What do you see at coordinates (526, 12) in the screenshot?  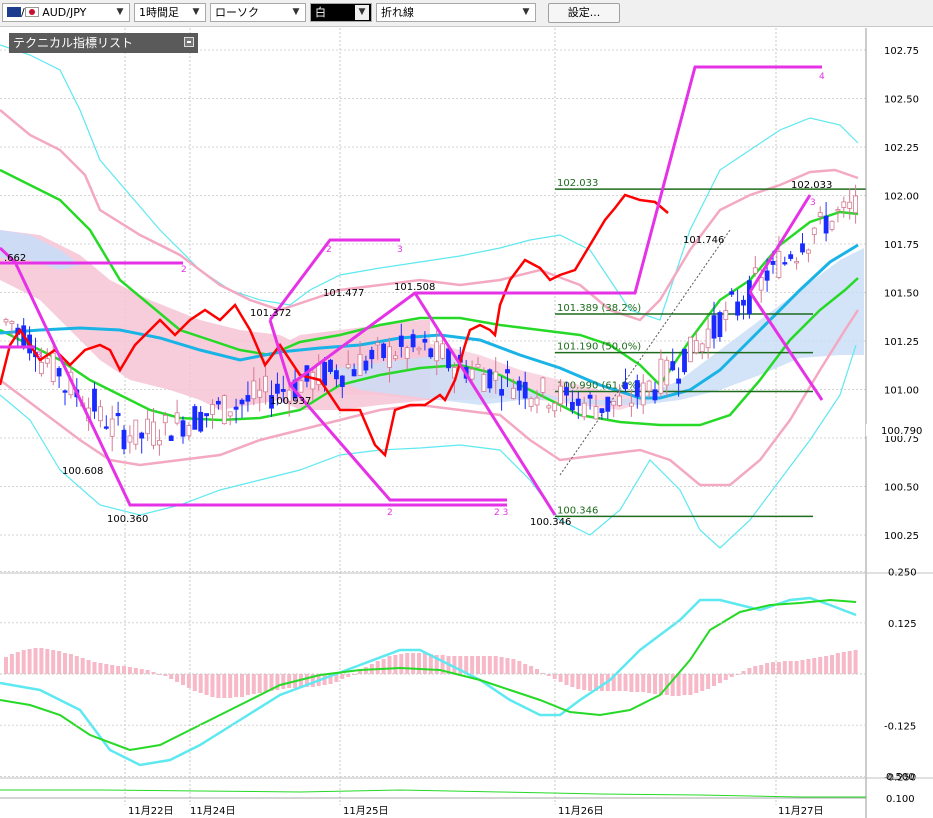 I see `chevron-down-icon: ▼` at bounding box center [526, 12].